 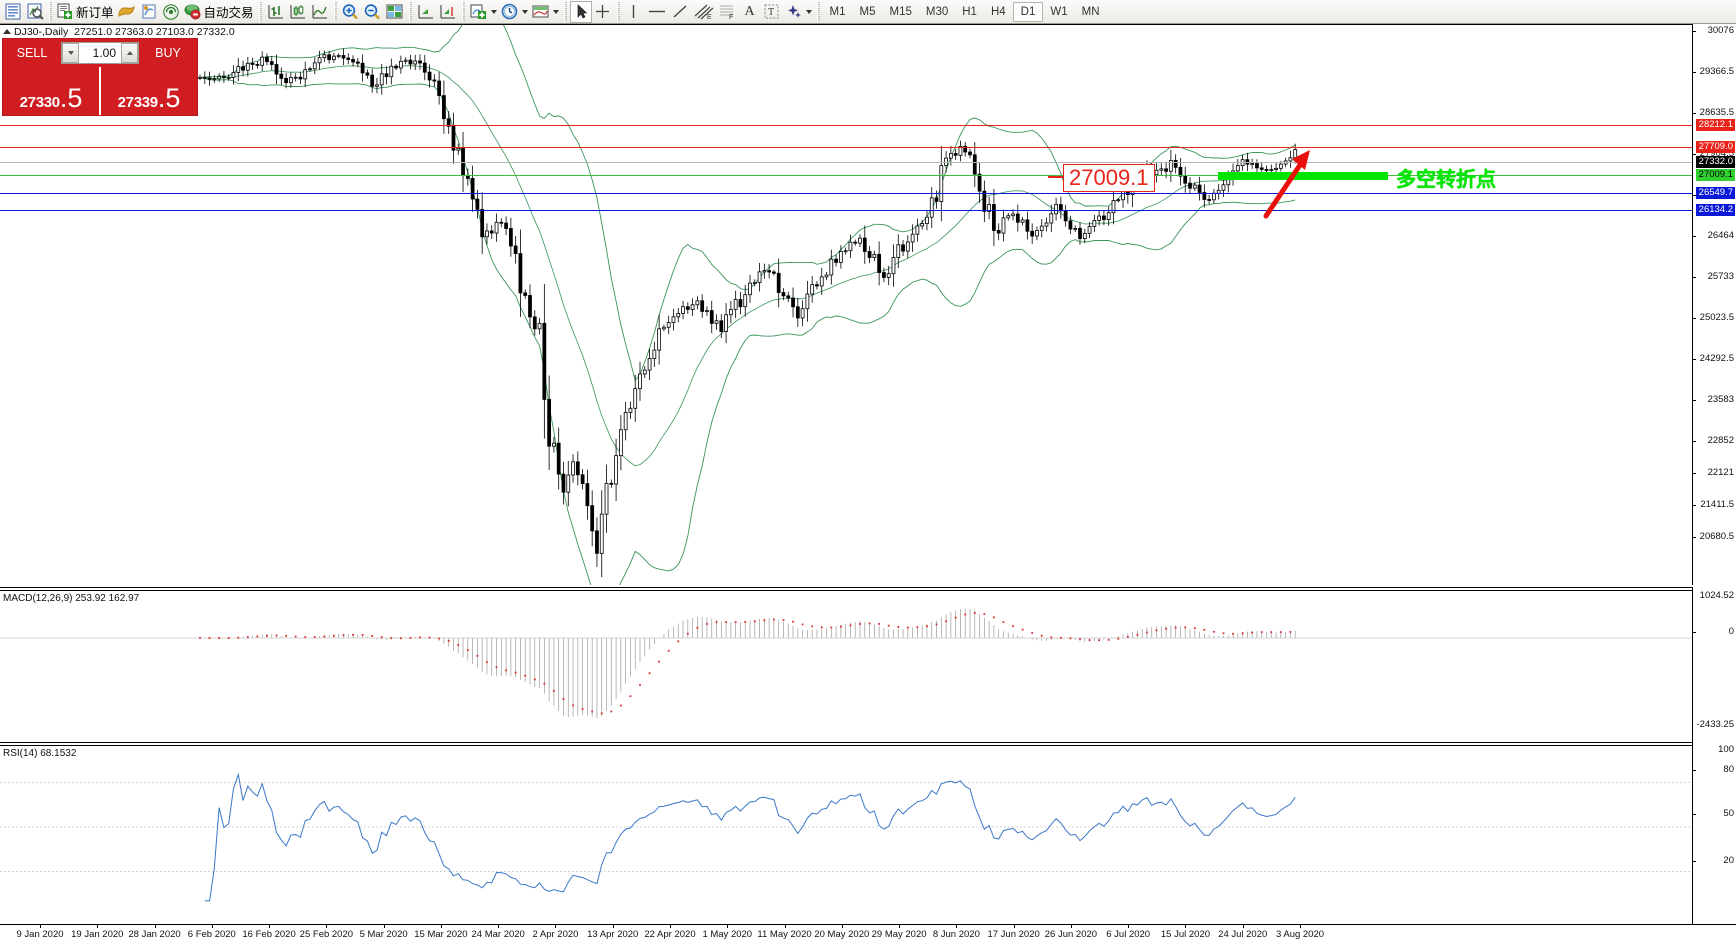 What do you see at coordinates (1714, 664) in the screenshot?
I see `macd-scale: 1024.52 0 -2433.25` at bounding box center [1714, 664].